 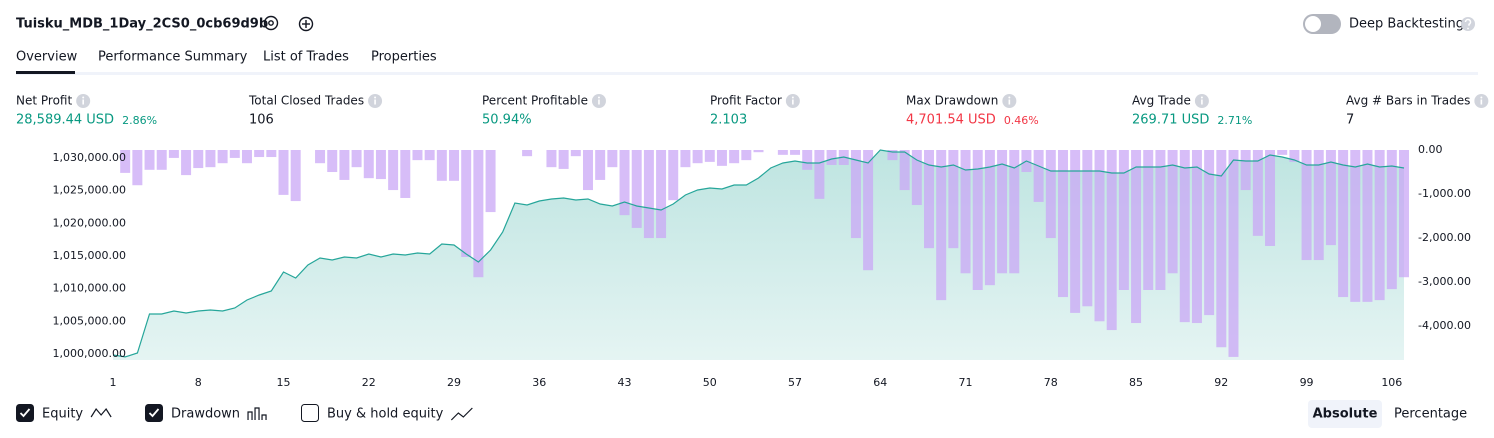 What do you see at coordinates (1021, 120) in the screenshot?
I see `metric-percent: 0.46%` at bounding box center [1021, 120].